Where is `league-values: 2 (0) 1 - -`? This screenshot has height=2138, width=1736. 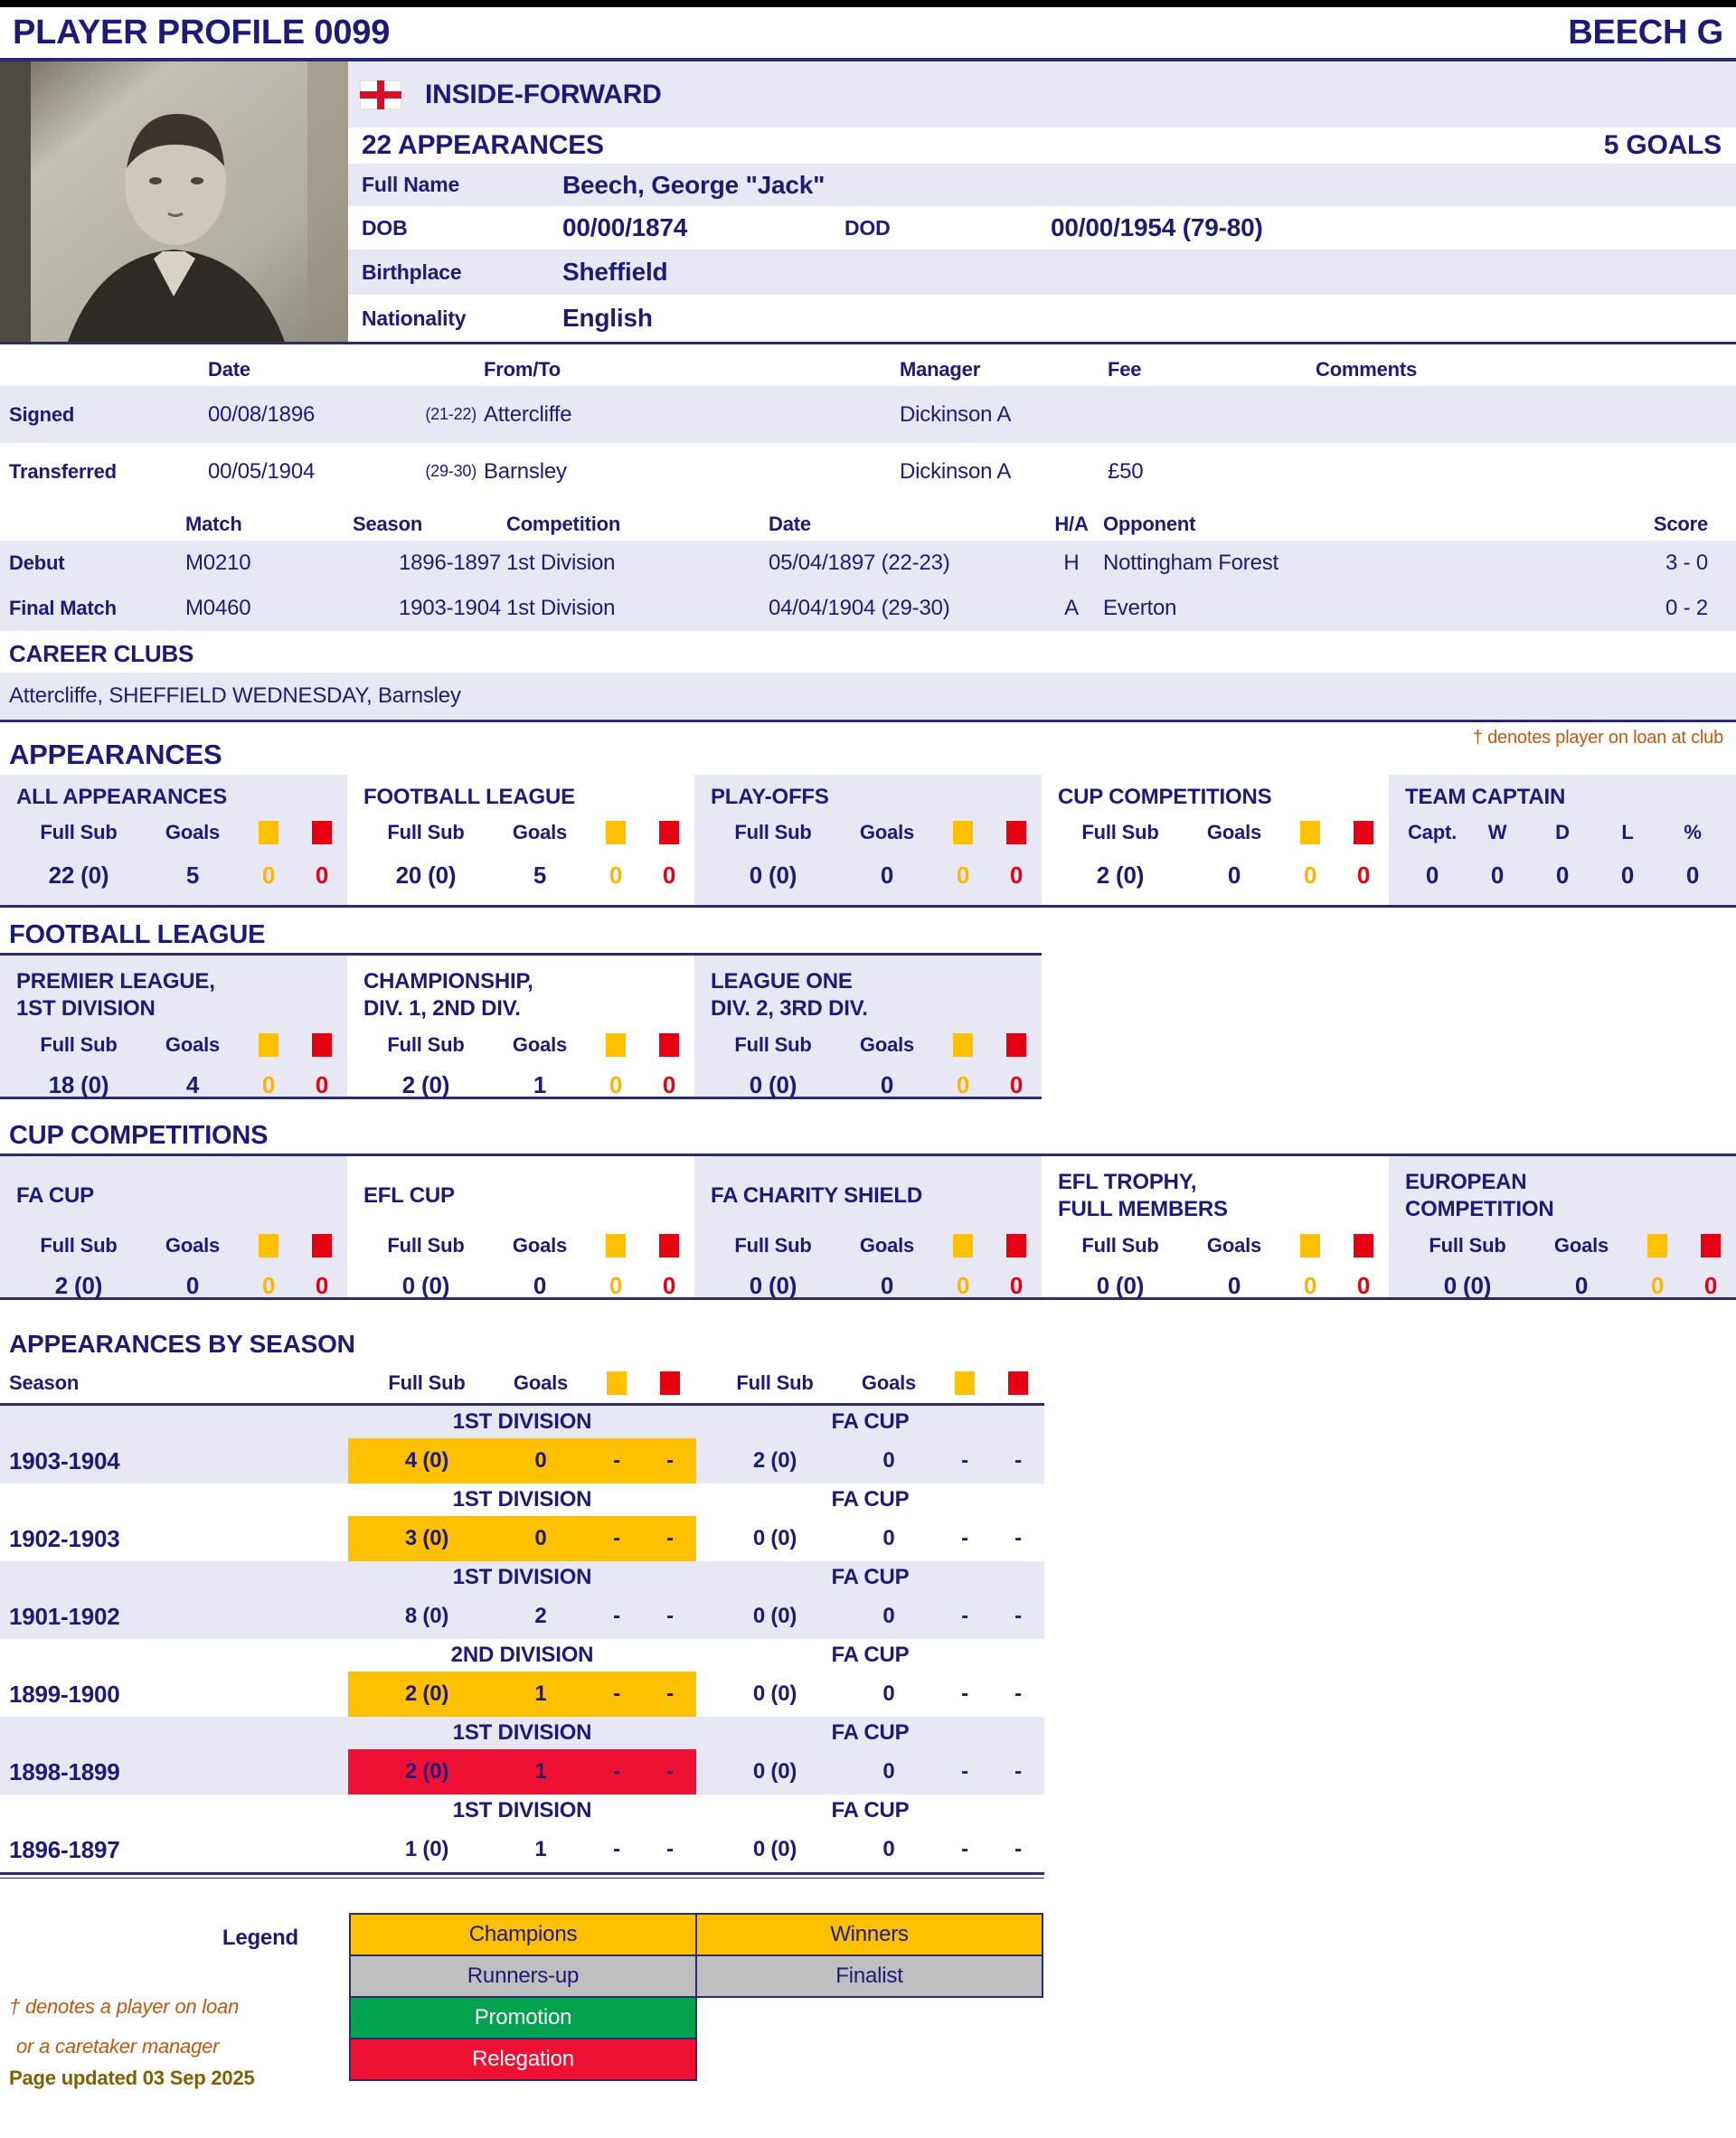 league-values: 2 (0) 1 - - is located at coordinates (522, 1772).